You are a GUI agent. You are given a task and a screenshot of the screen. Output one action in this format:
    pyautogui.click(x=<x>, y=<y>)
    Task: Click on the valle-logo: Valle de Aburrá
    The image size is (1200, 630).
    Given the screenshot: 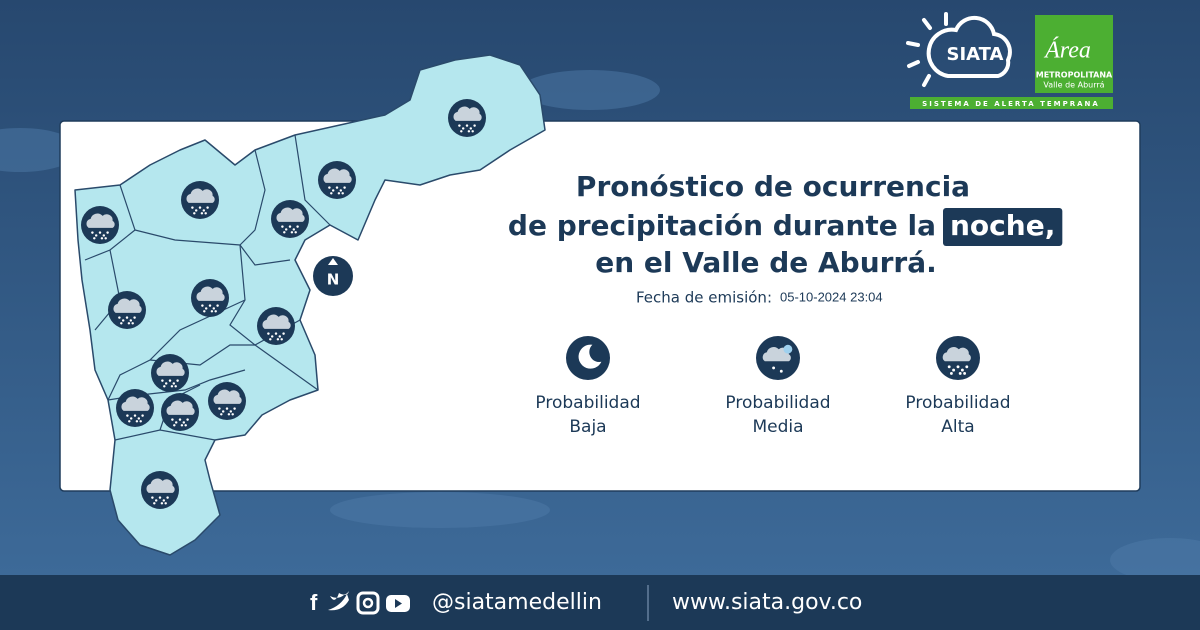 What is the action you would take?
    pyautogui.click(x=1073, y=85)
    